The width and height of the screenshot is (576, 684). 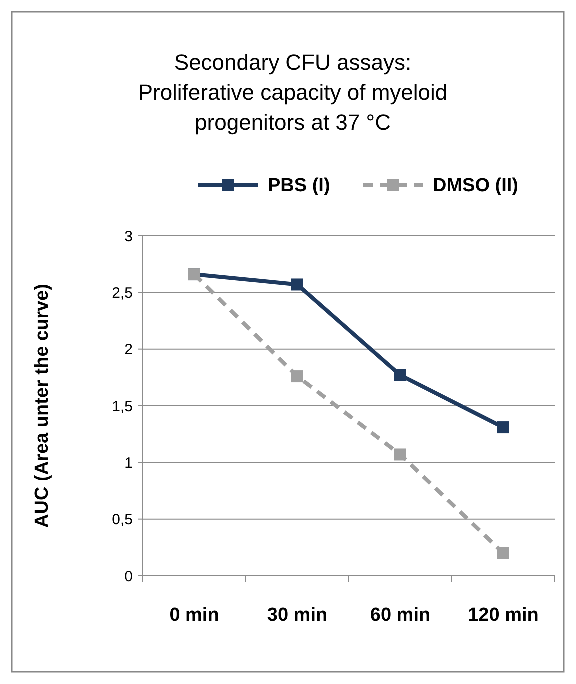 What do you see at coordinates (42, 406) in the screenshot?
I see `y-axis-title: AUC (Area unter the curve)` at bounding box center [42, 406].